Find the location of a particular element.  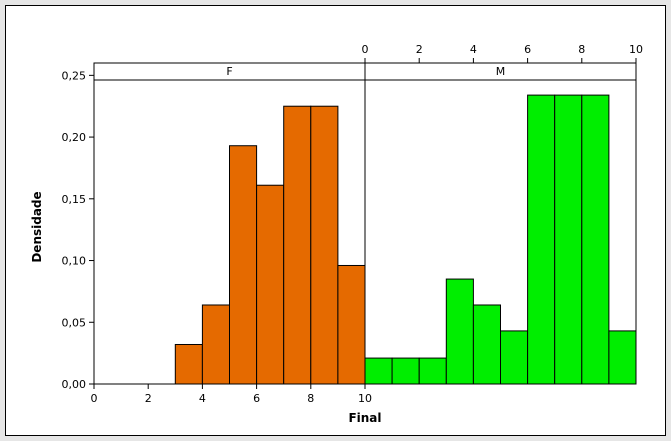

y-tick-label-5: 0,25 is located at coordinates (74, 75).